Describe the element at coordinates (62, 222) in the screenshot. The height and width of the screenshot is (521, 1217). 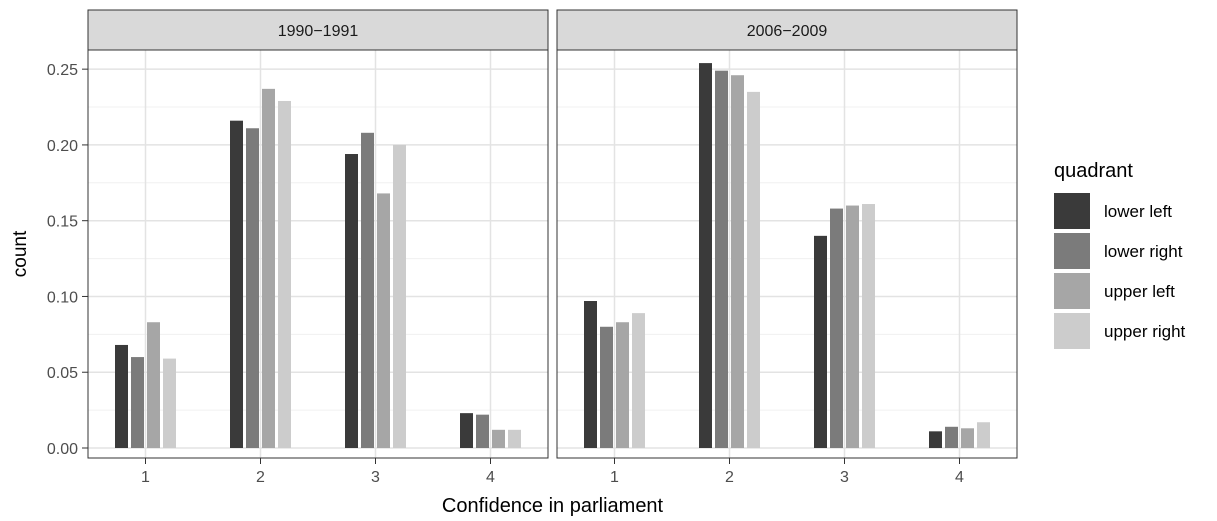
I see `y-tick-label-3: 0.15` at that location.